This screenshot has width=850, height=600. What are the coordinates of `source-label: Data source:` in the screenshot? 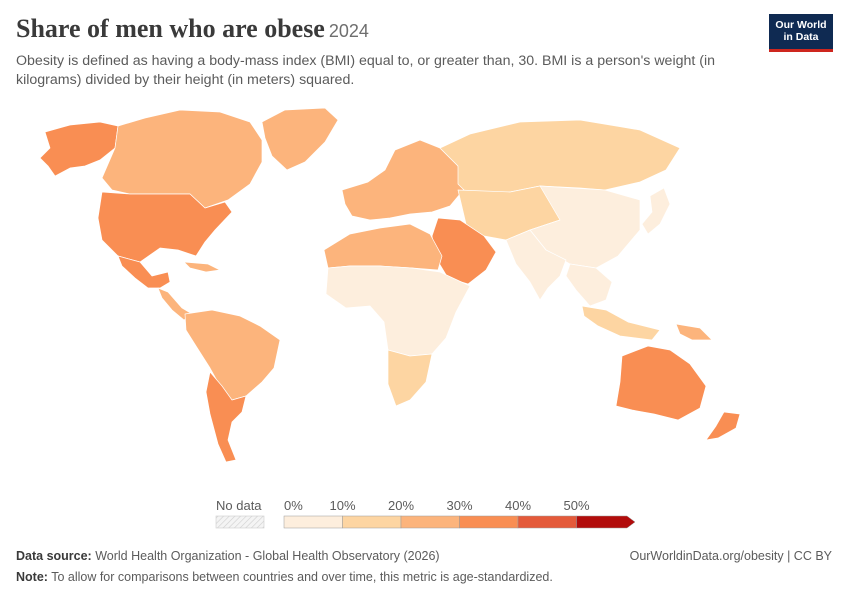 It's located at (54, 556).